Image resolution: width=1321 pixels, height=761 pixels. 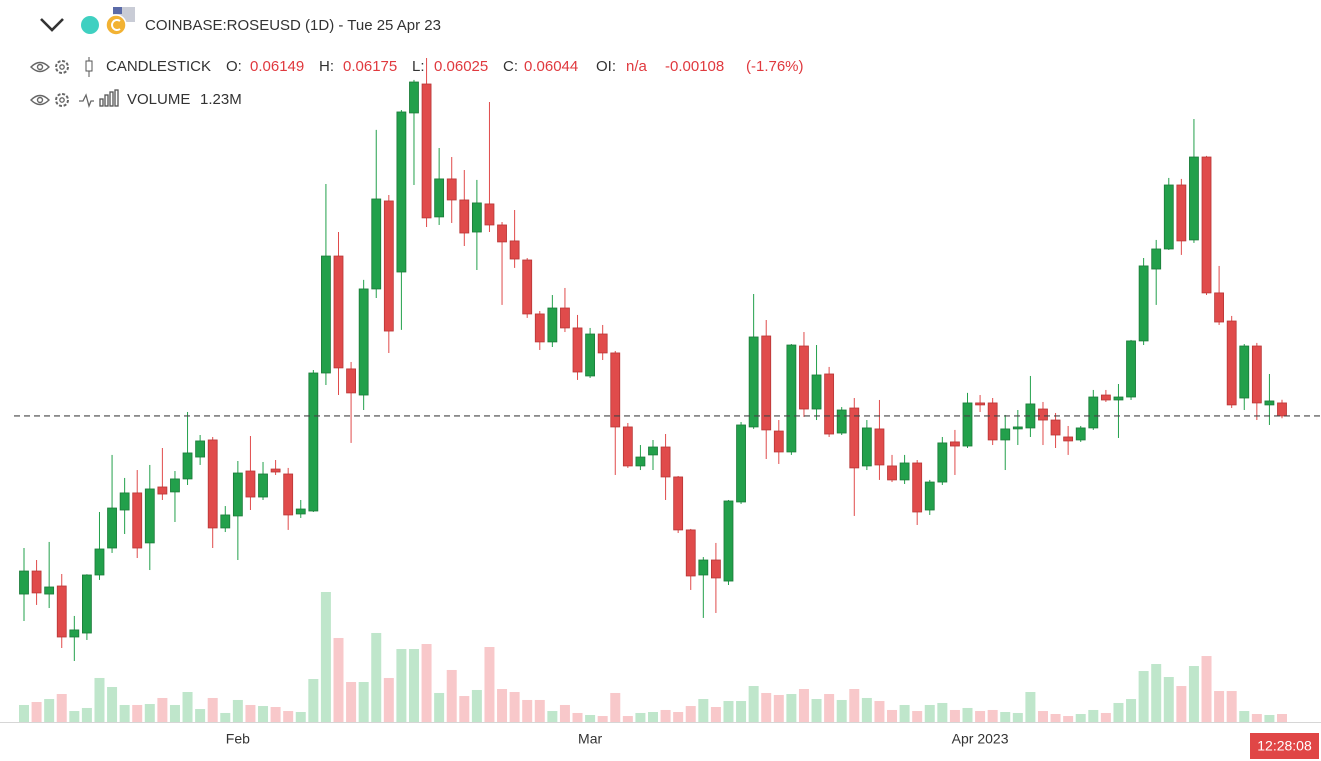 I want to click on legend-series-name: CANDLESTICK, so click(x=158, y=66).